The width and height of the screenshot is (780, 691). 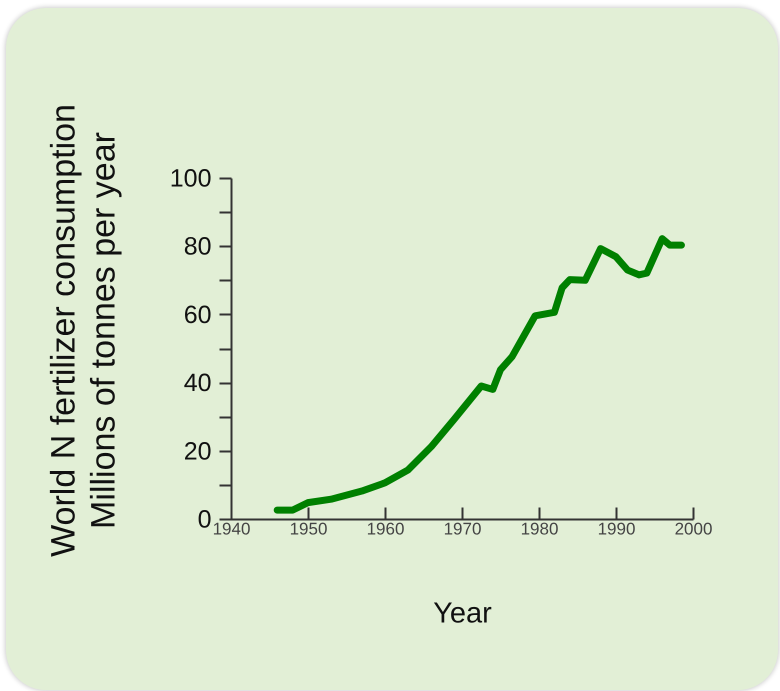 I want to click on x-tick-label: 1940, so click(x=231, y=529).